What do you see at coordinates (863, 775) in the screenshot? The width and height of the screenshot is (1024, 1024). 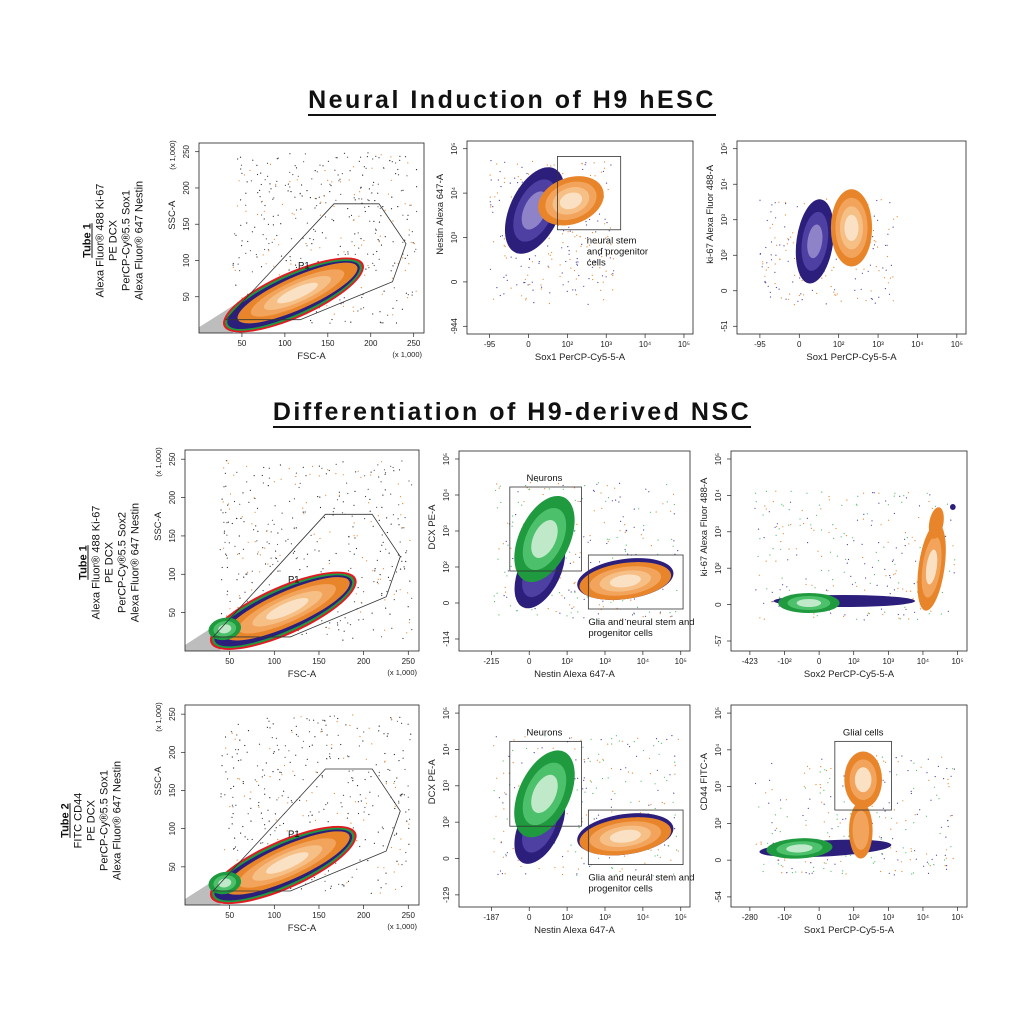 I see `glial-cells-gate` at bounding box center [863, 775].